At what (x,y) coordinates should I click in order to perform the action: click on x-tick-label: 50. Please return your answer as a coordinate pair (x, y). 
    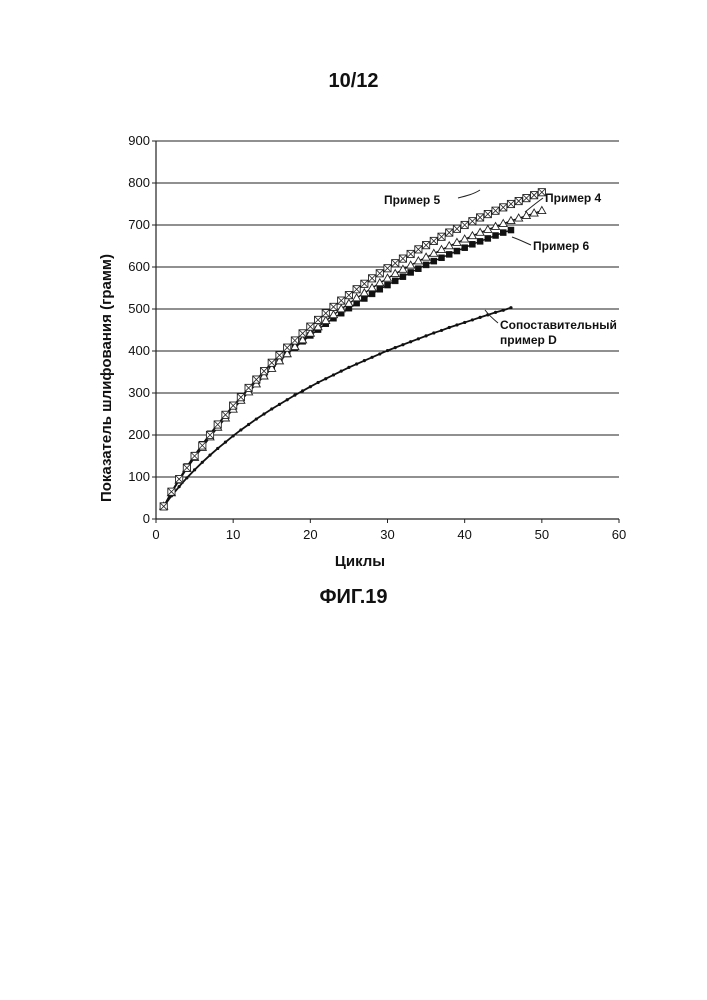
    Looking at the image, I should click on (542, 534).